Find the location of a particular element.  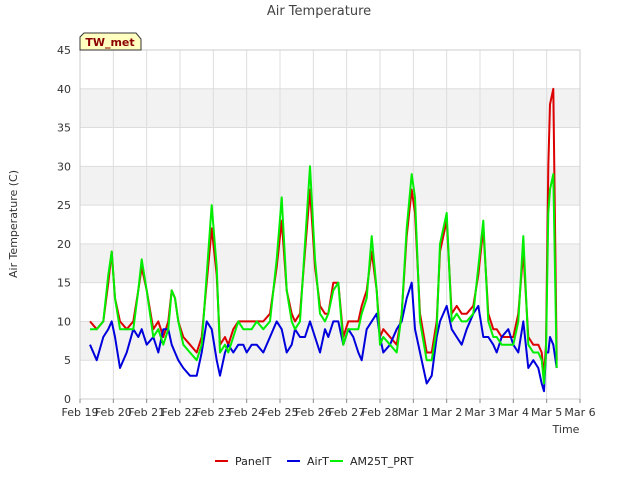

legend: PanelT AirT AM25T_PRT is located at coordinates (314, 461).